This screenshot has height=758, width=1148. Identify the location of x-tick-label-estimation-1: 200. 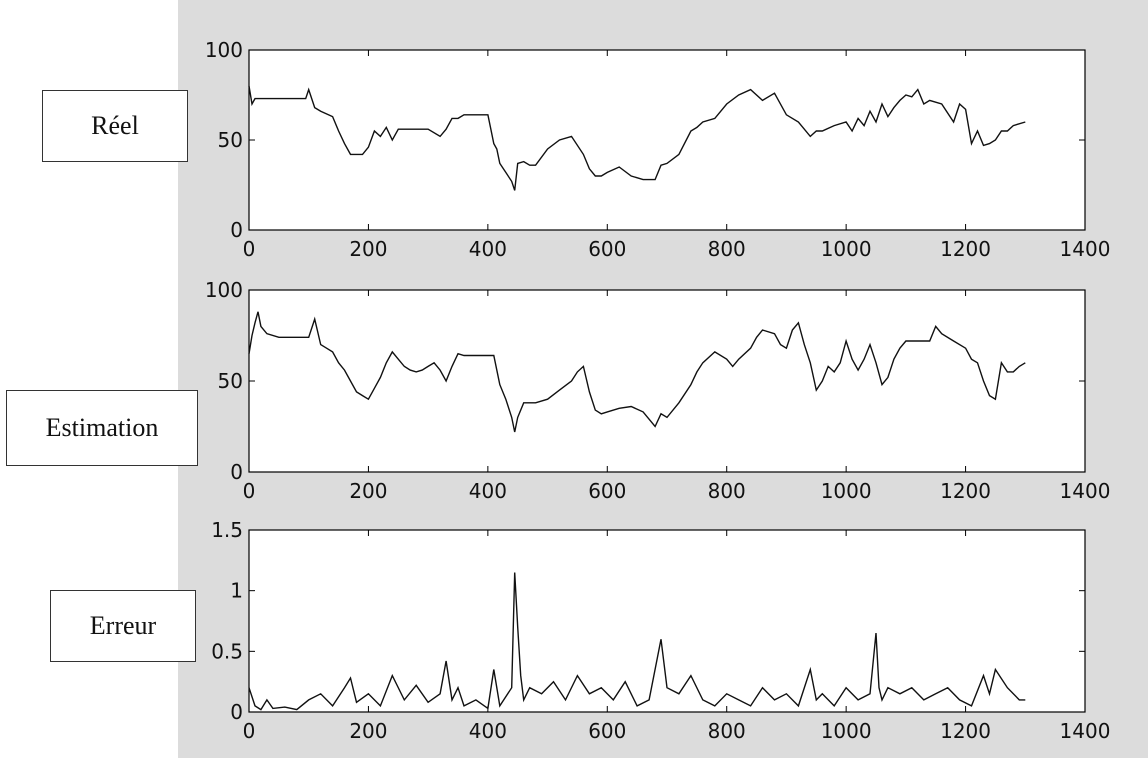
(368, 491).